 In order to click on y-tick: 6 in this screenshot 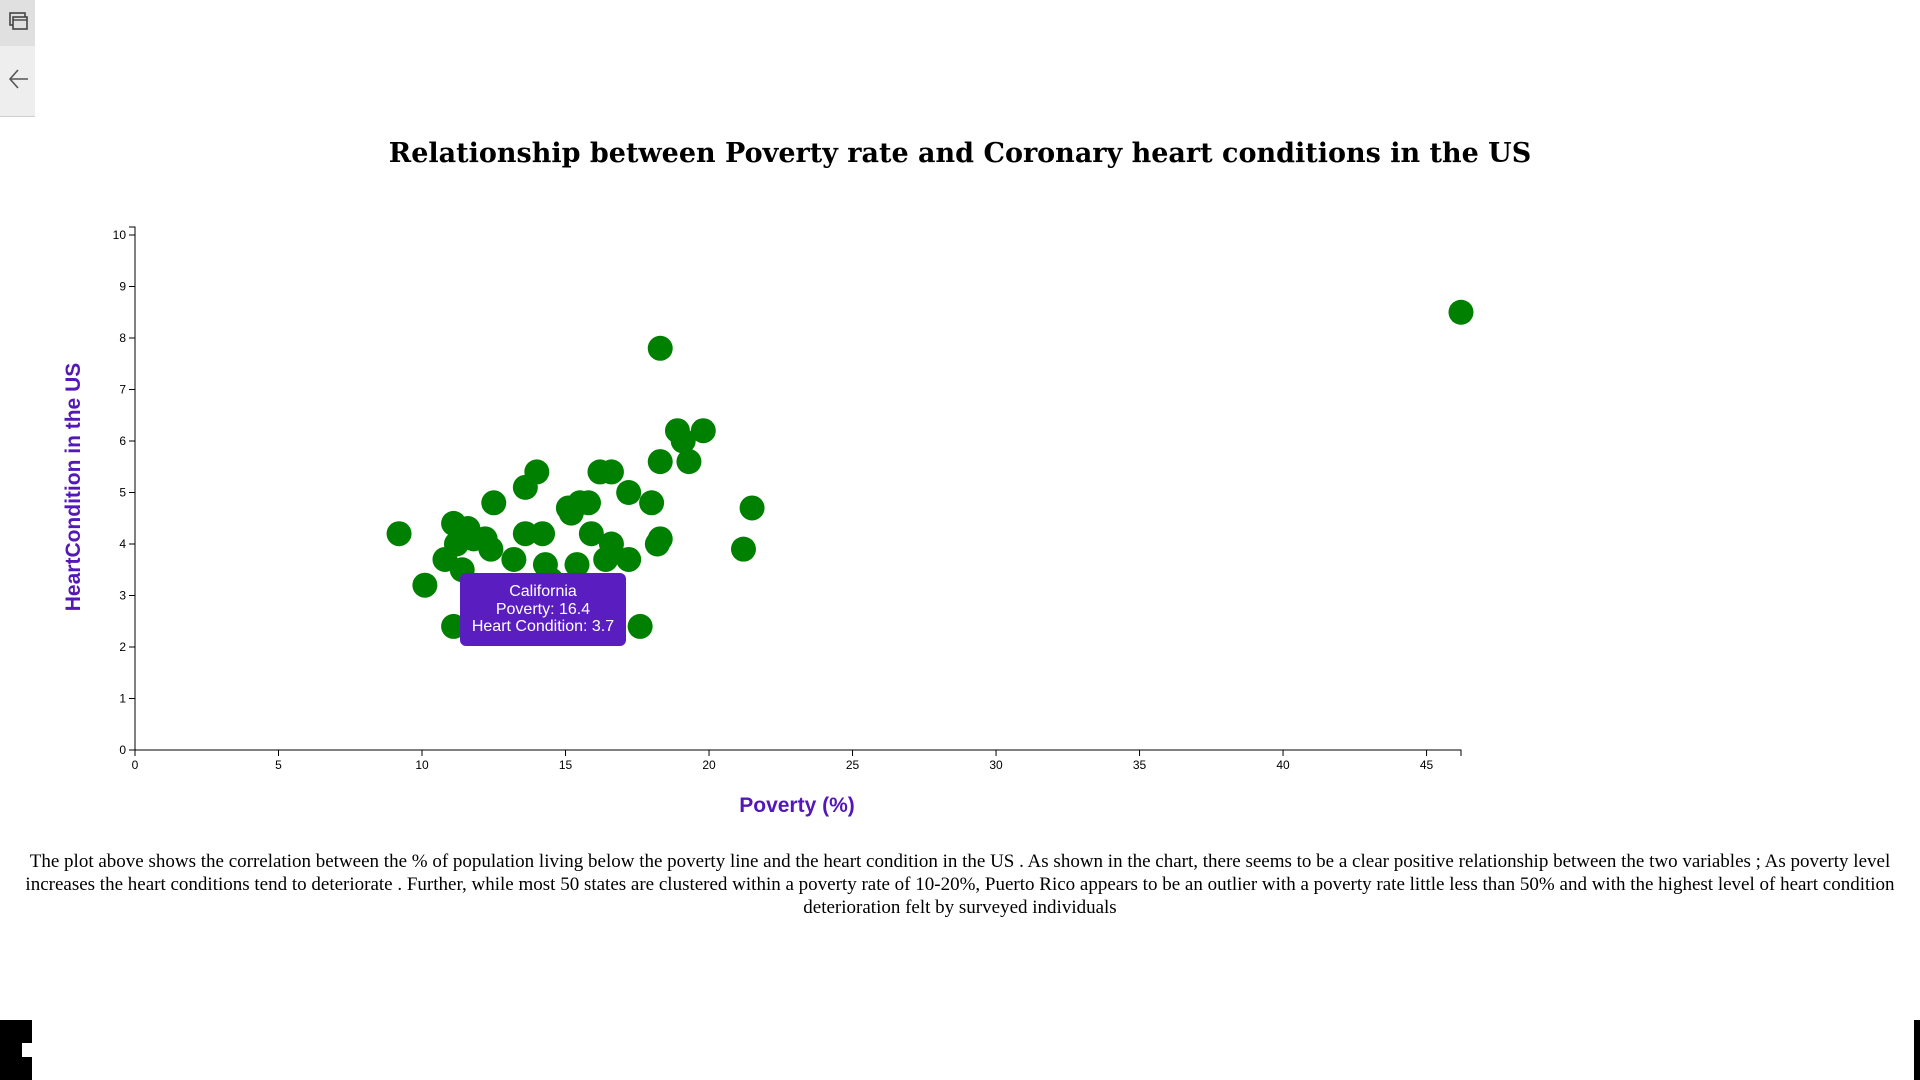, I will do `click(127, 441)`.